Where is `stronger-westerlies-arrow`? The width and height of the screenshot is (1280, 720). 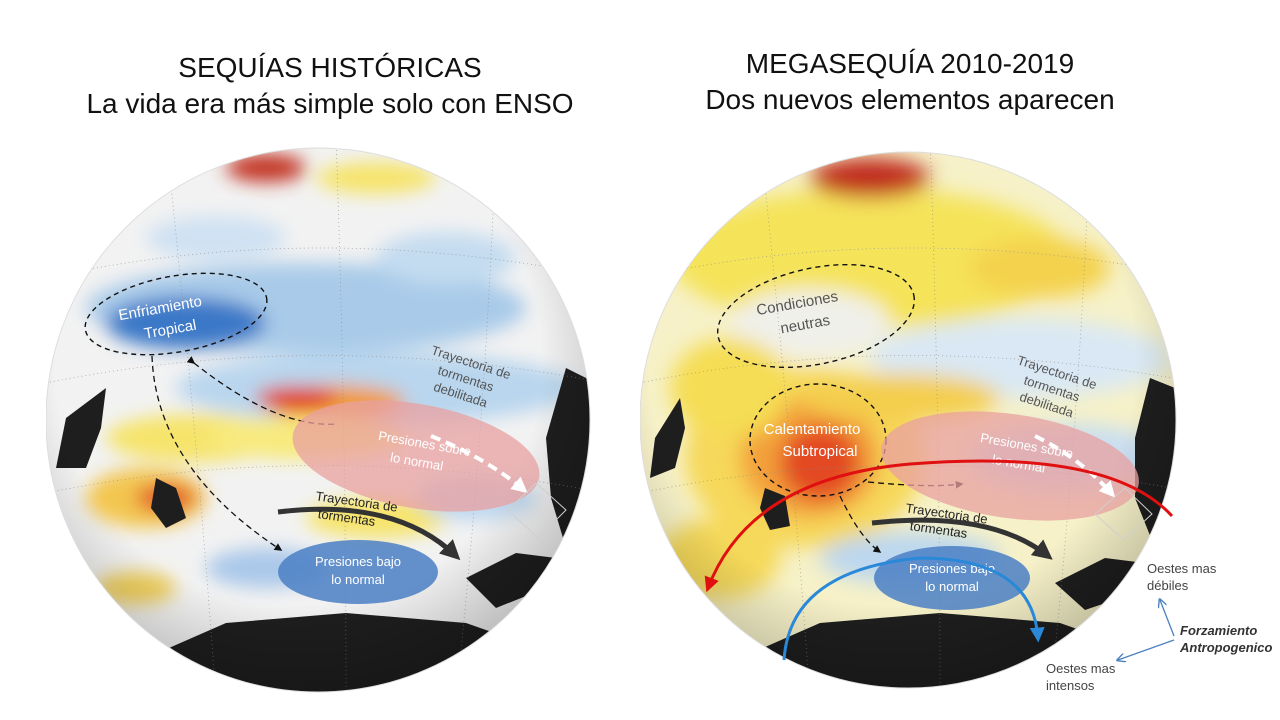
stronger-westerlies-arrow is located at coordinates (913, 608).